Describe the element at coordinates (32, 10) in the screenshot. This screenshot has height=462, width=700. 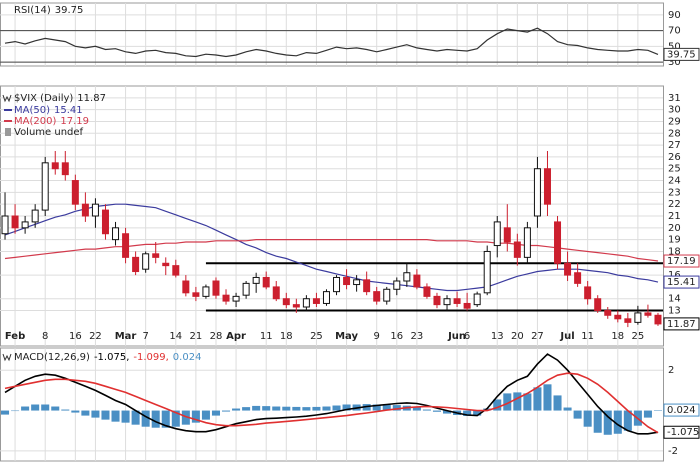
I see `legend-item: RSI(14)` at that location.